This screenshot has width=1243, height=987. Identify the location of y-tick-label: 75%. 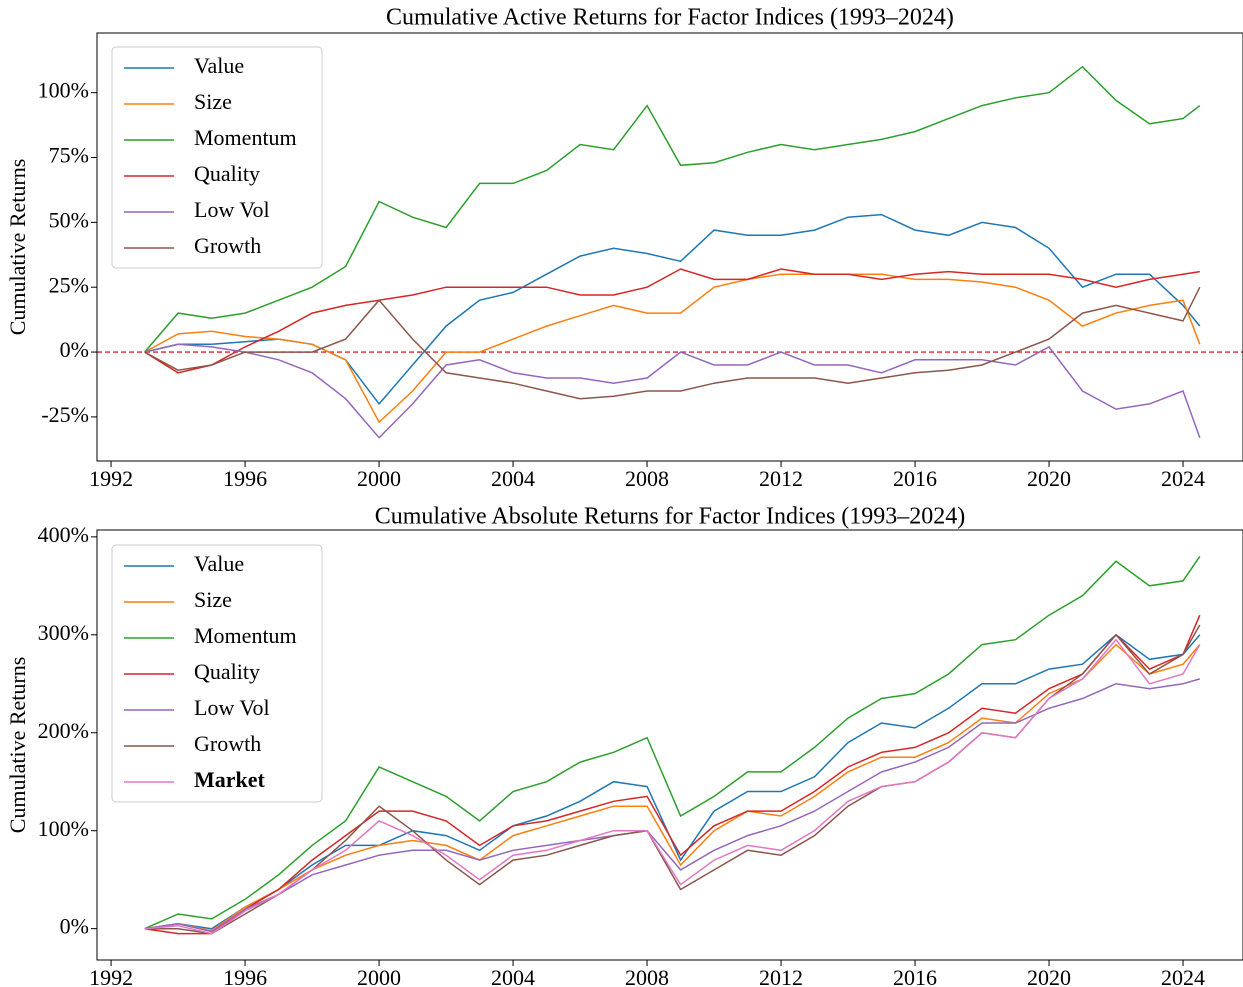
(69, 155).